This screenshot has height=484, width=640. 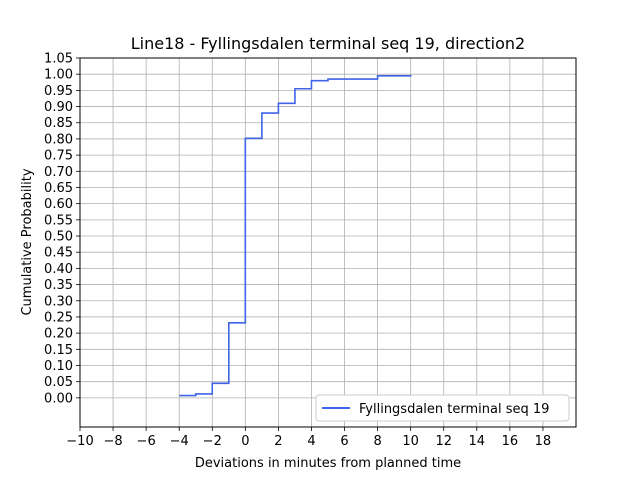 What do you see at coordinates (58, 317) in the screenshot?
I see `y-tick-label: 0.25` at bounding box center [58, 317].